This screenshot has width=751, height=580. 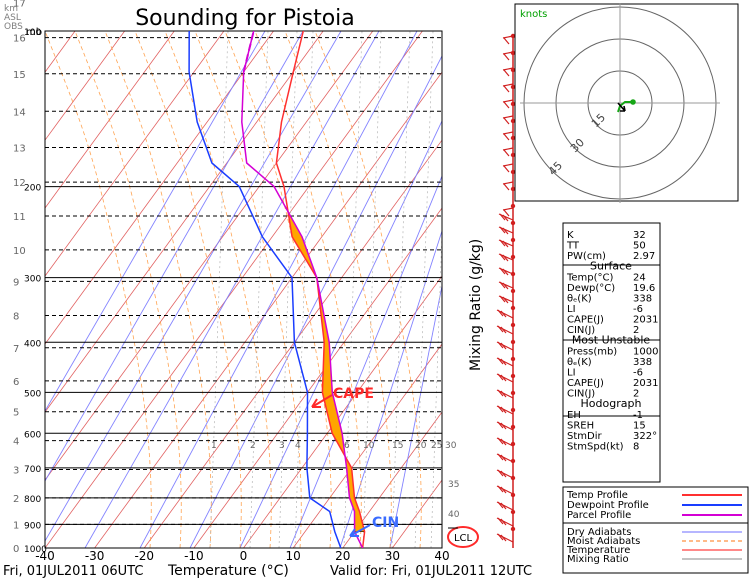 What do you see at coordinates (636, 447) in the screenshot?
I see `stats-value: 8` at bounding box center [636, 447].